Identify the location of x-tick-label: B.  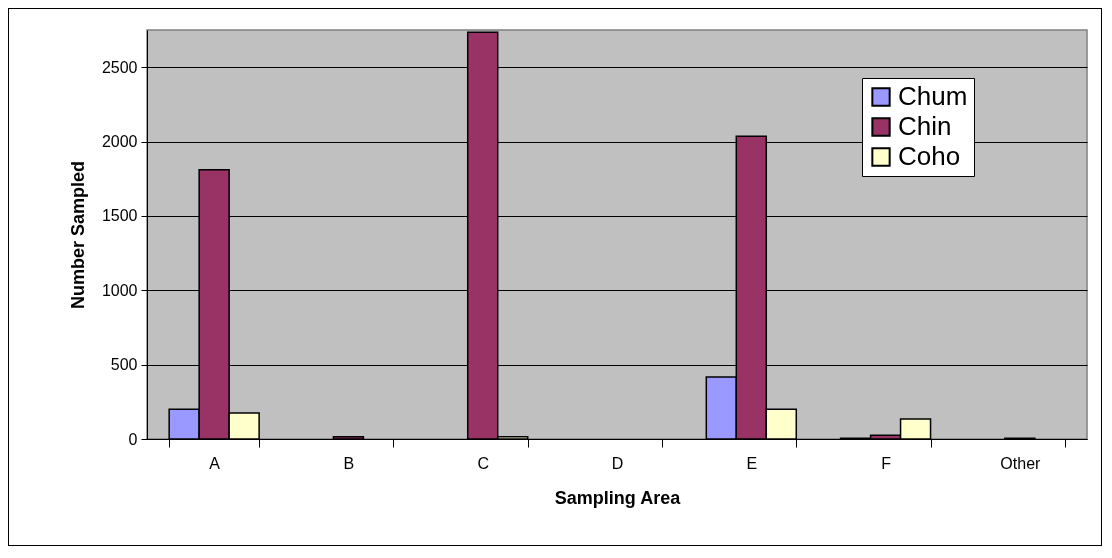
(349, 463).